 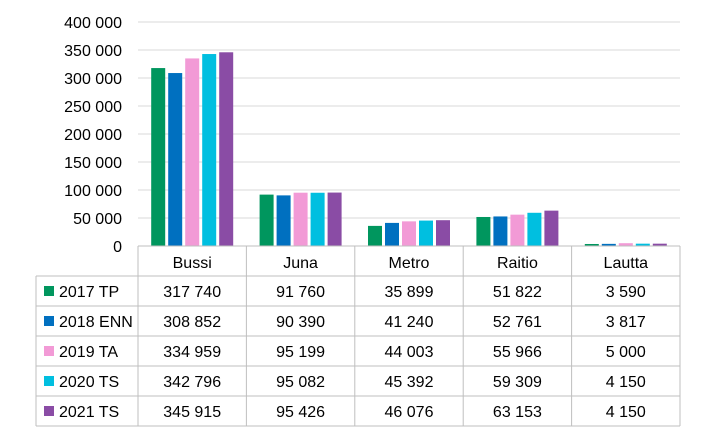 What do you see at coordinates (409, 412) in the screenshot?
I see `data-label: 46 076` at bounding box center [409, 412].